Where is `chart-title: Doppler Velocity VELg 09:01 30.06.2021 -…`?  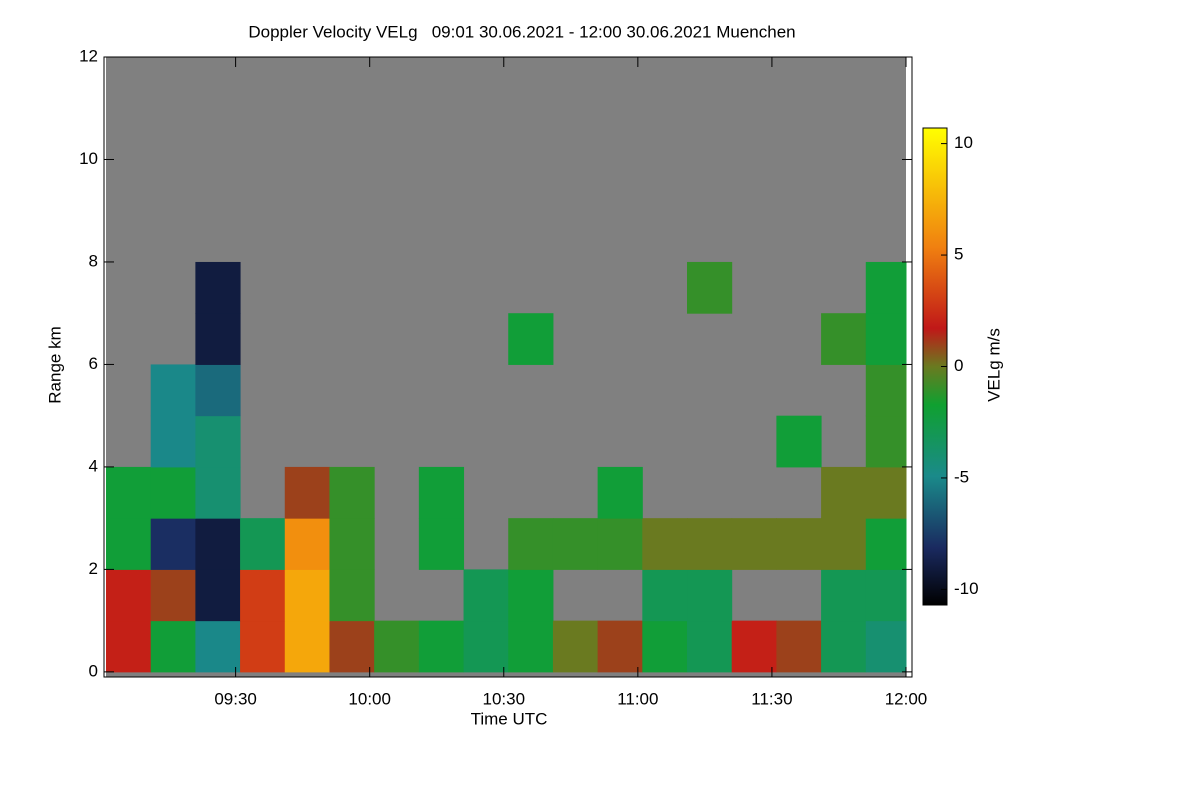
chart-title: Doppler Velocity VELg 09:01 30.06.2021 -… is located at coordinates (521, 31).